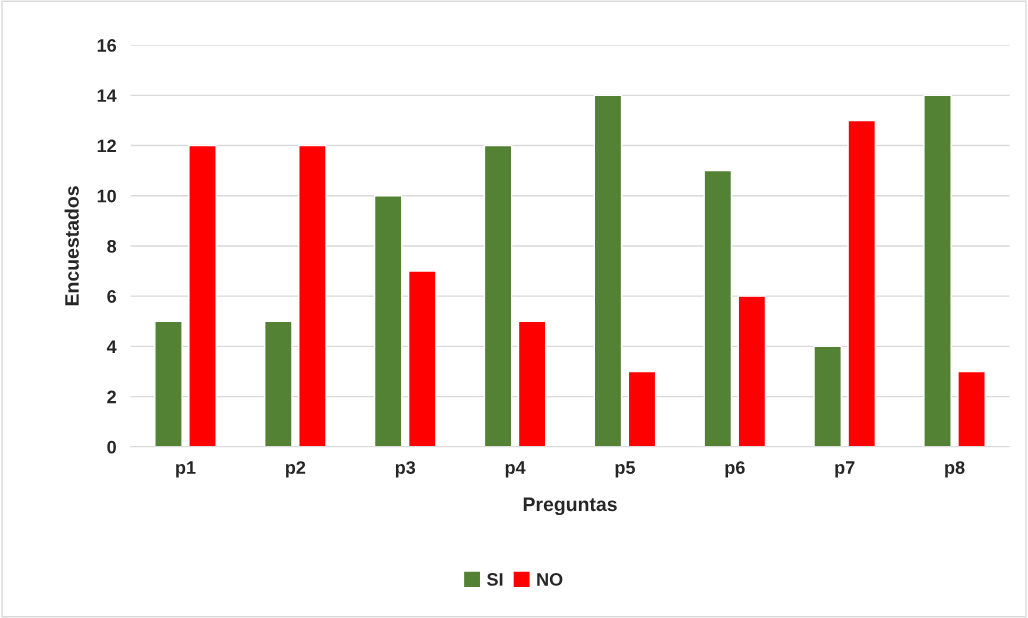 The width and height of the screenshot is (1028, 618). I want to click on x-tick-label: p2, so click(296, 469).